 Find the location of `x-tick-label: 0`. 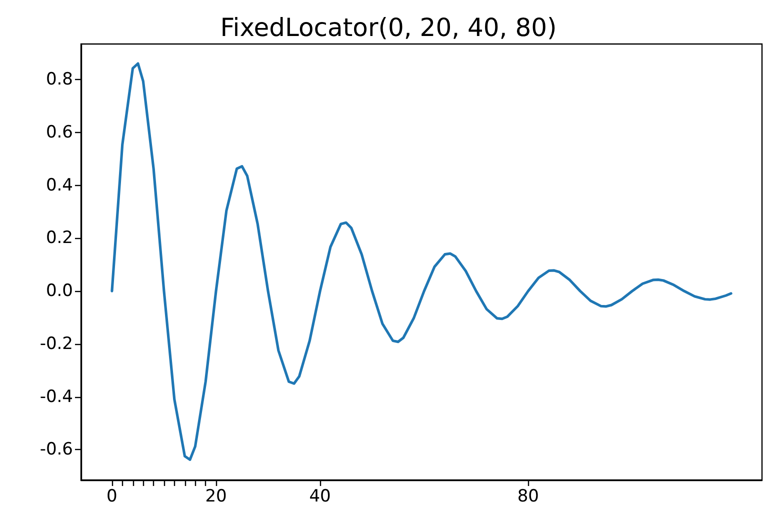

x-tick-label: 0 is located at coordinates (112, 496).